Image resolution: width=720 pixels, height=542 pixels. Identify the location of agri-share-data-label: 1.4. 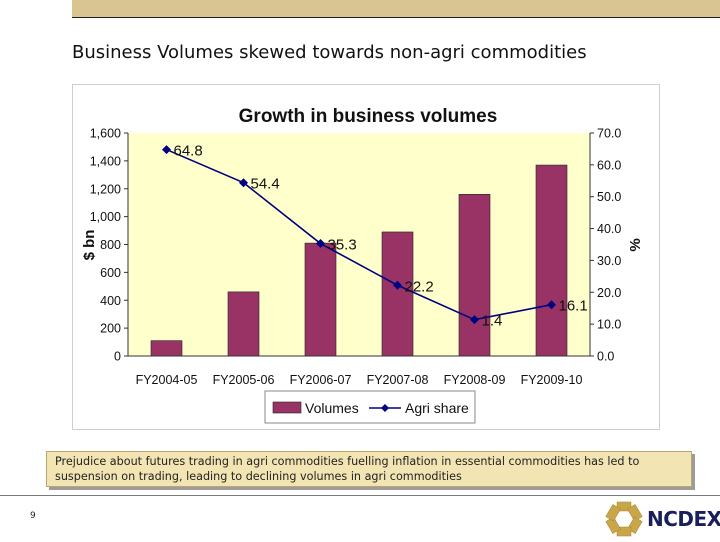
(492, 321).